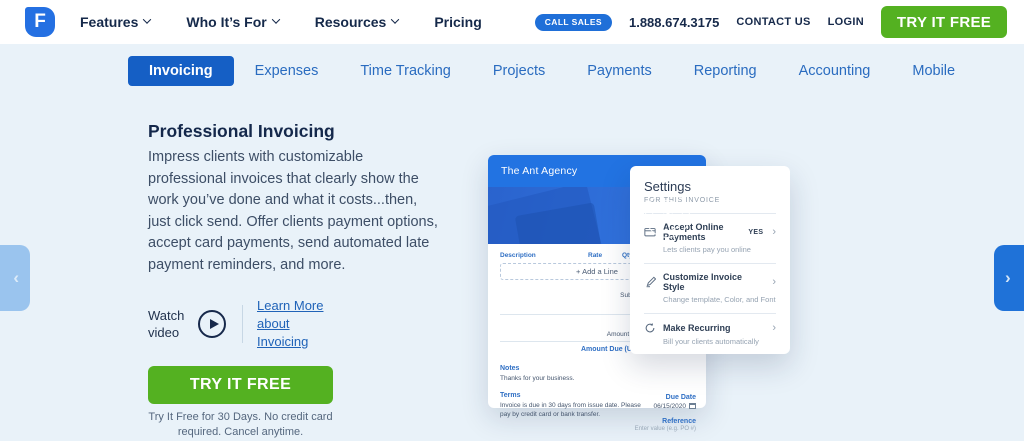  I want to click on chevron-left-icon: ‹, so click(16, 277).